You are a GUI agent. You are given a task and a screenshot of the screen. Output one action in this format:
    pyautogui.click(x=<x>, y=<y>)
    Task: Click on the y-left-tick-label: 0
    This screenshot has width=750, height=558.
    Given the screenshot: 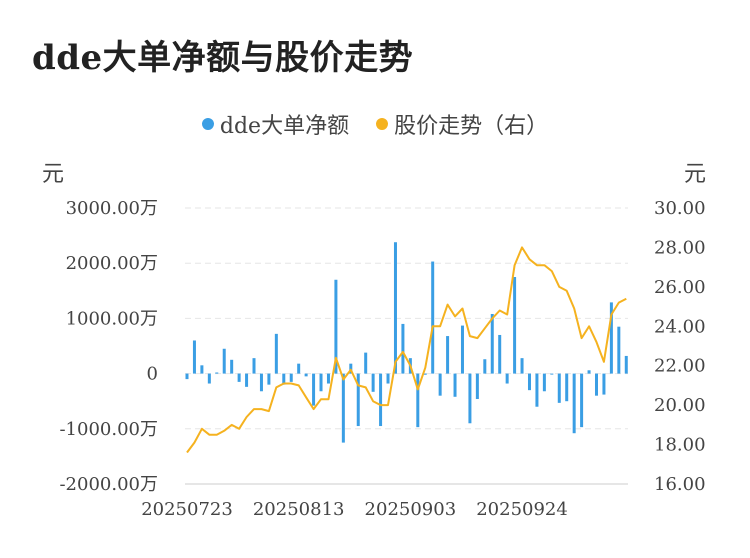 What is the action you would take?
    pyautogui.click(x=152, y=374)
    